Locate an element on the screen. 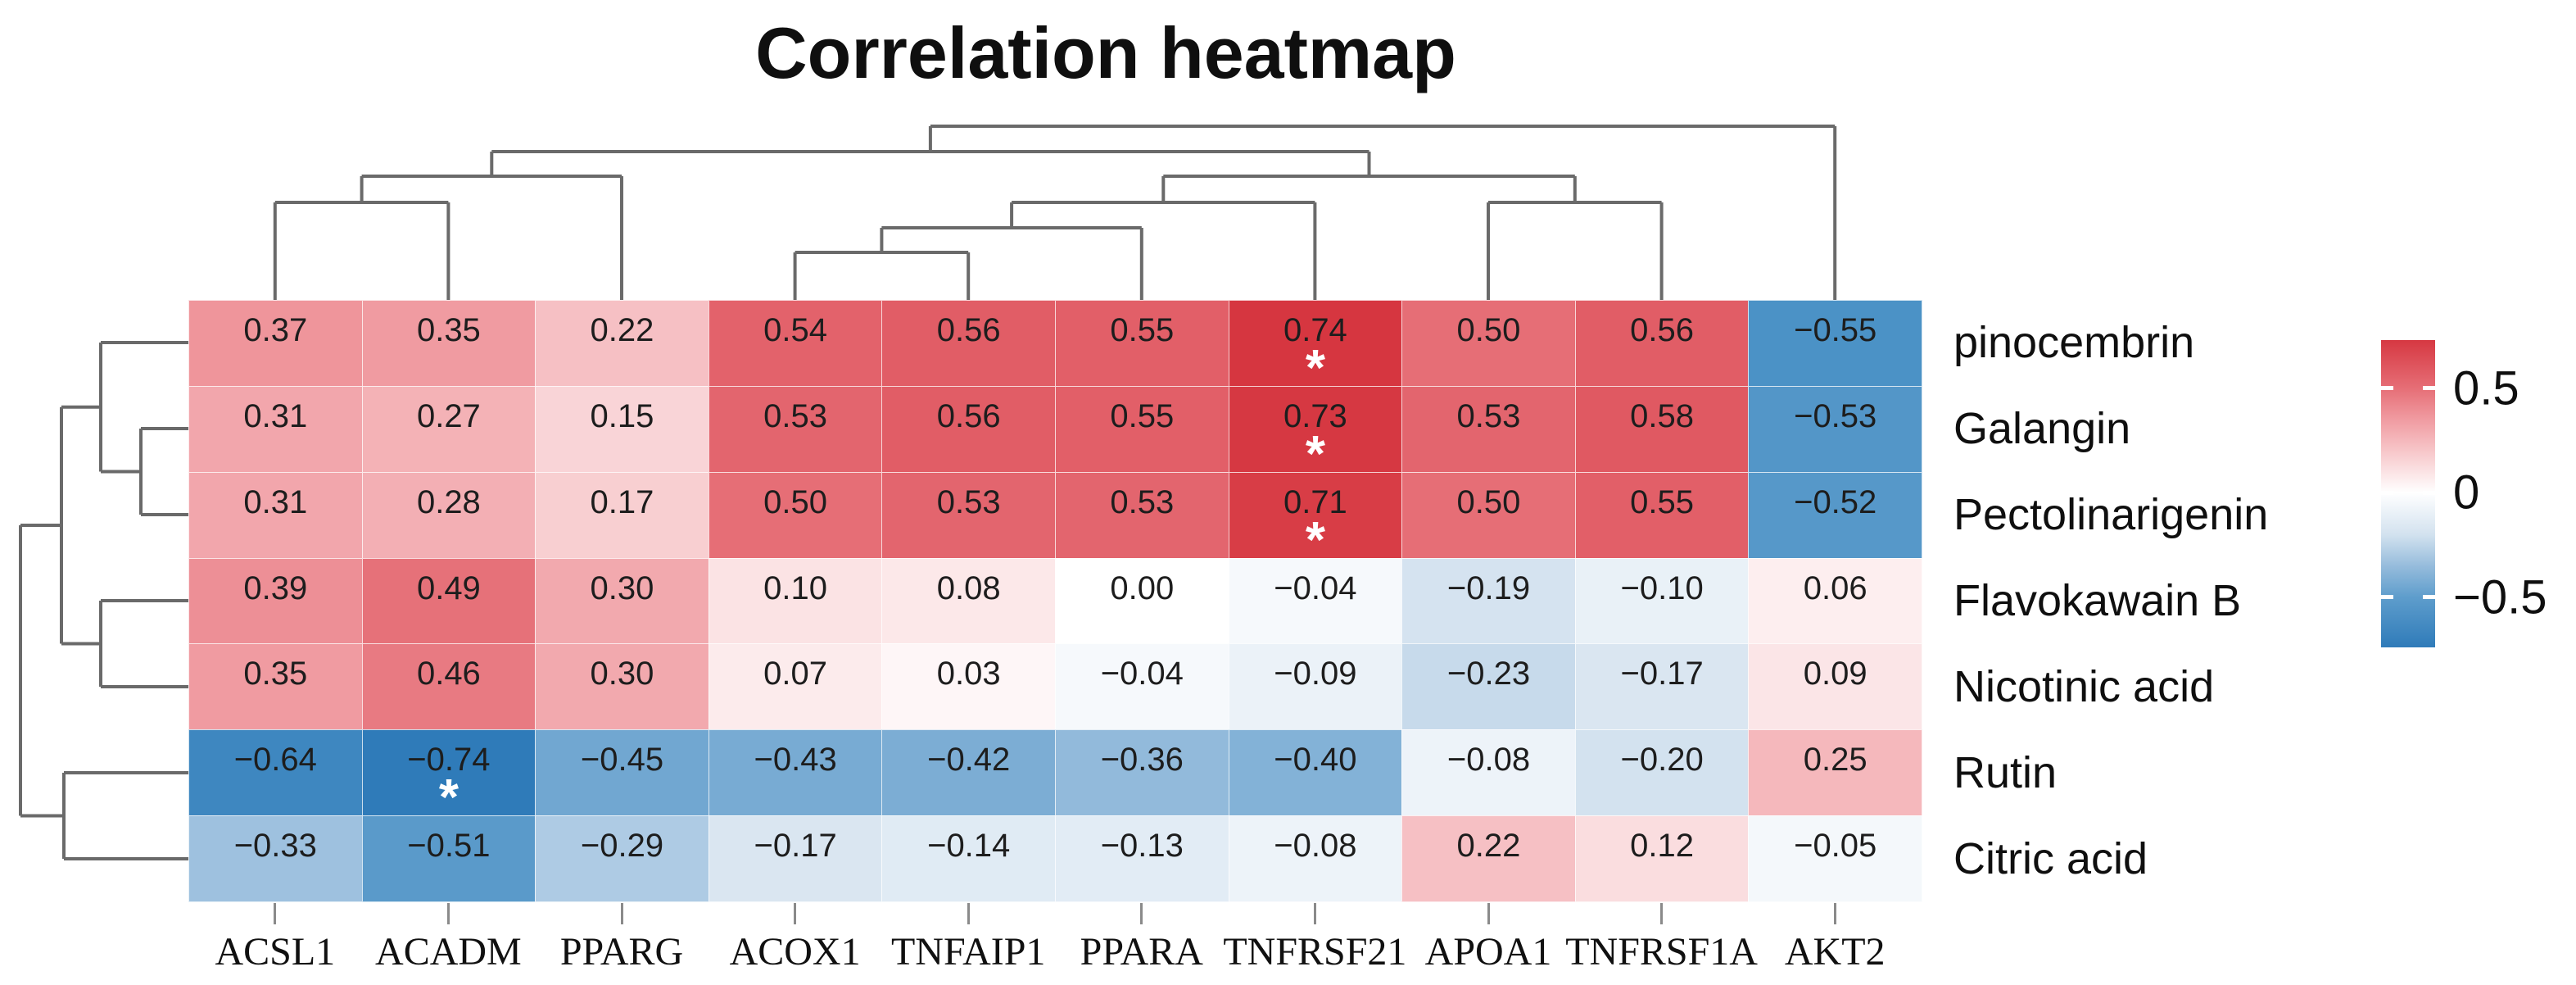  heatmap-cell: 0.07 is located at coordinates (795, 687).